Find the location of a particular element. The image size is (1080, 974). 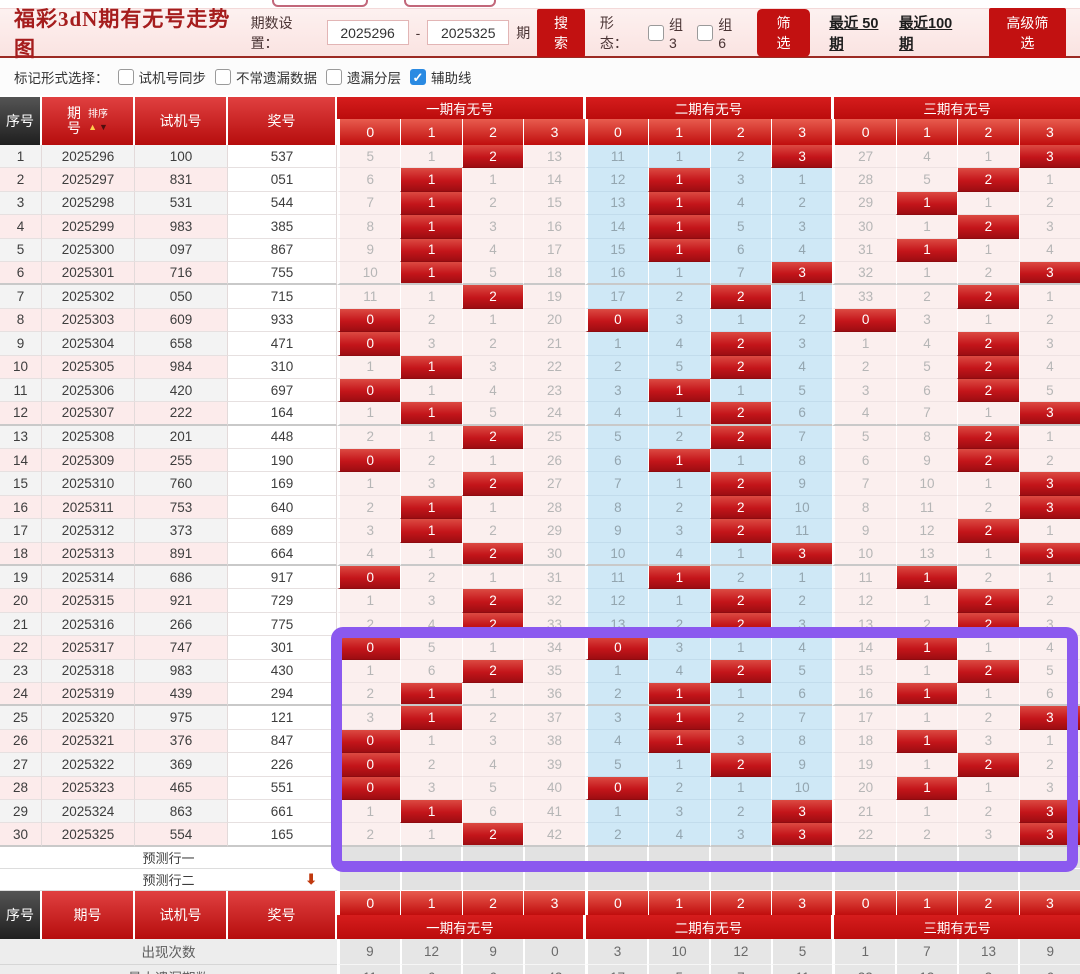

table-row: 26 2025321 376 847 0 1 3 38 4 1 3 8 18 1 3 1 is located at coordinates (540, 741).